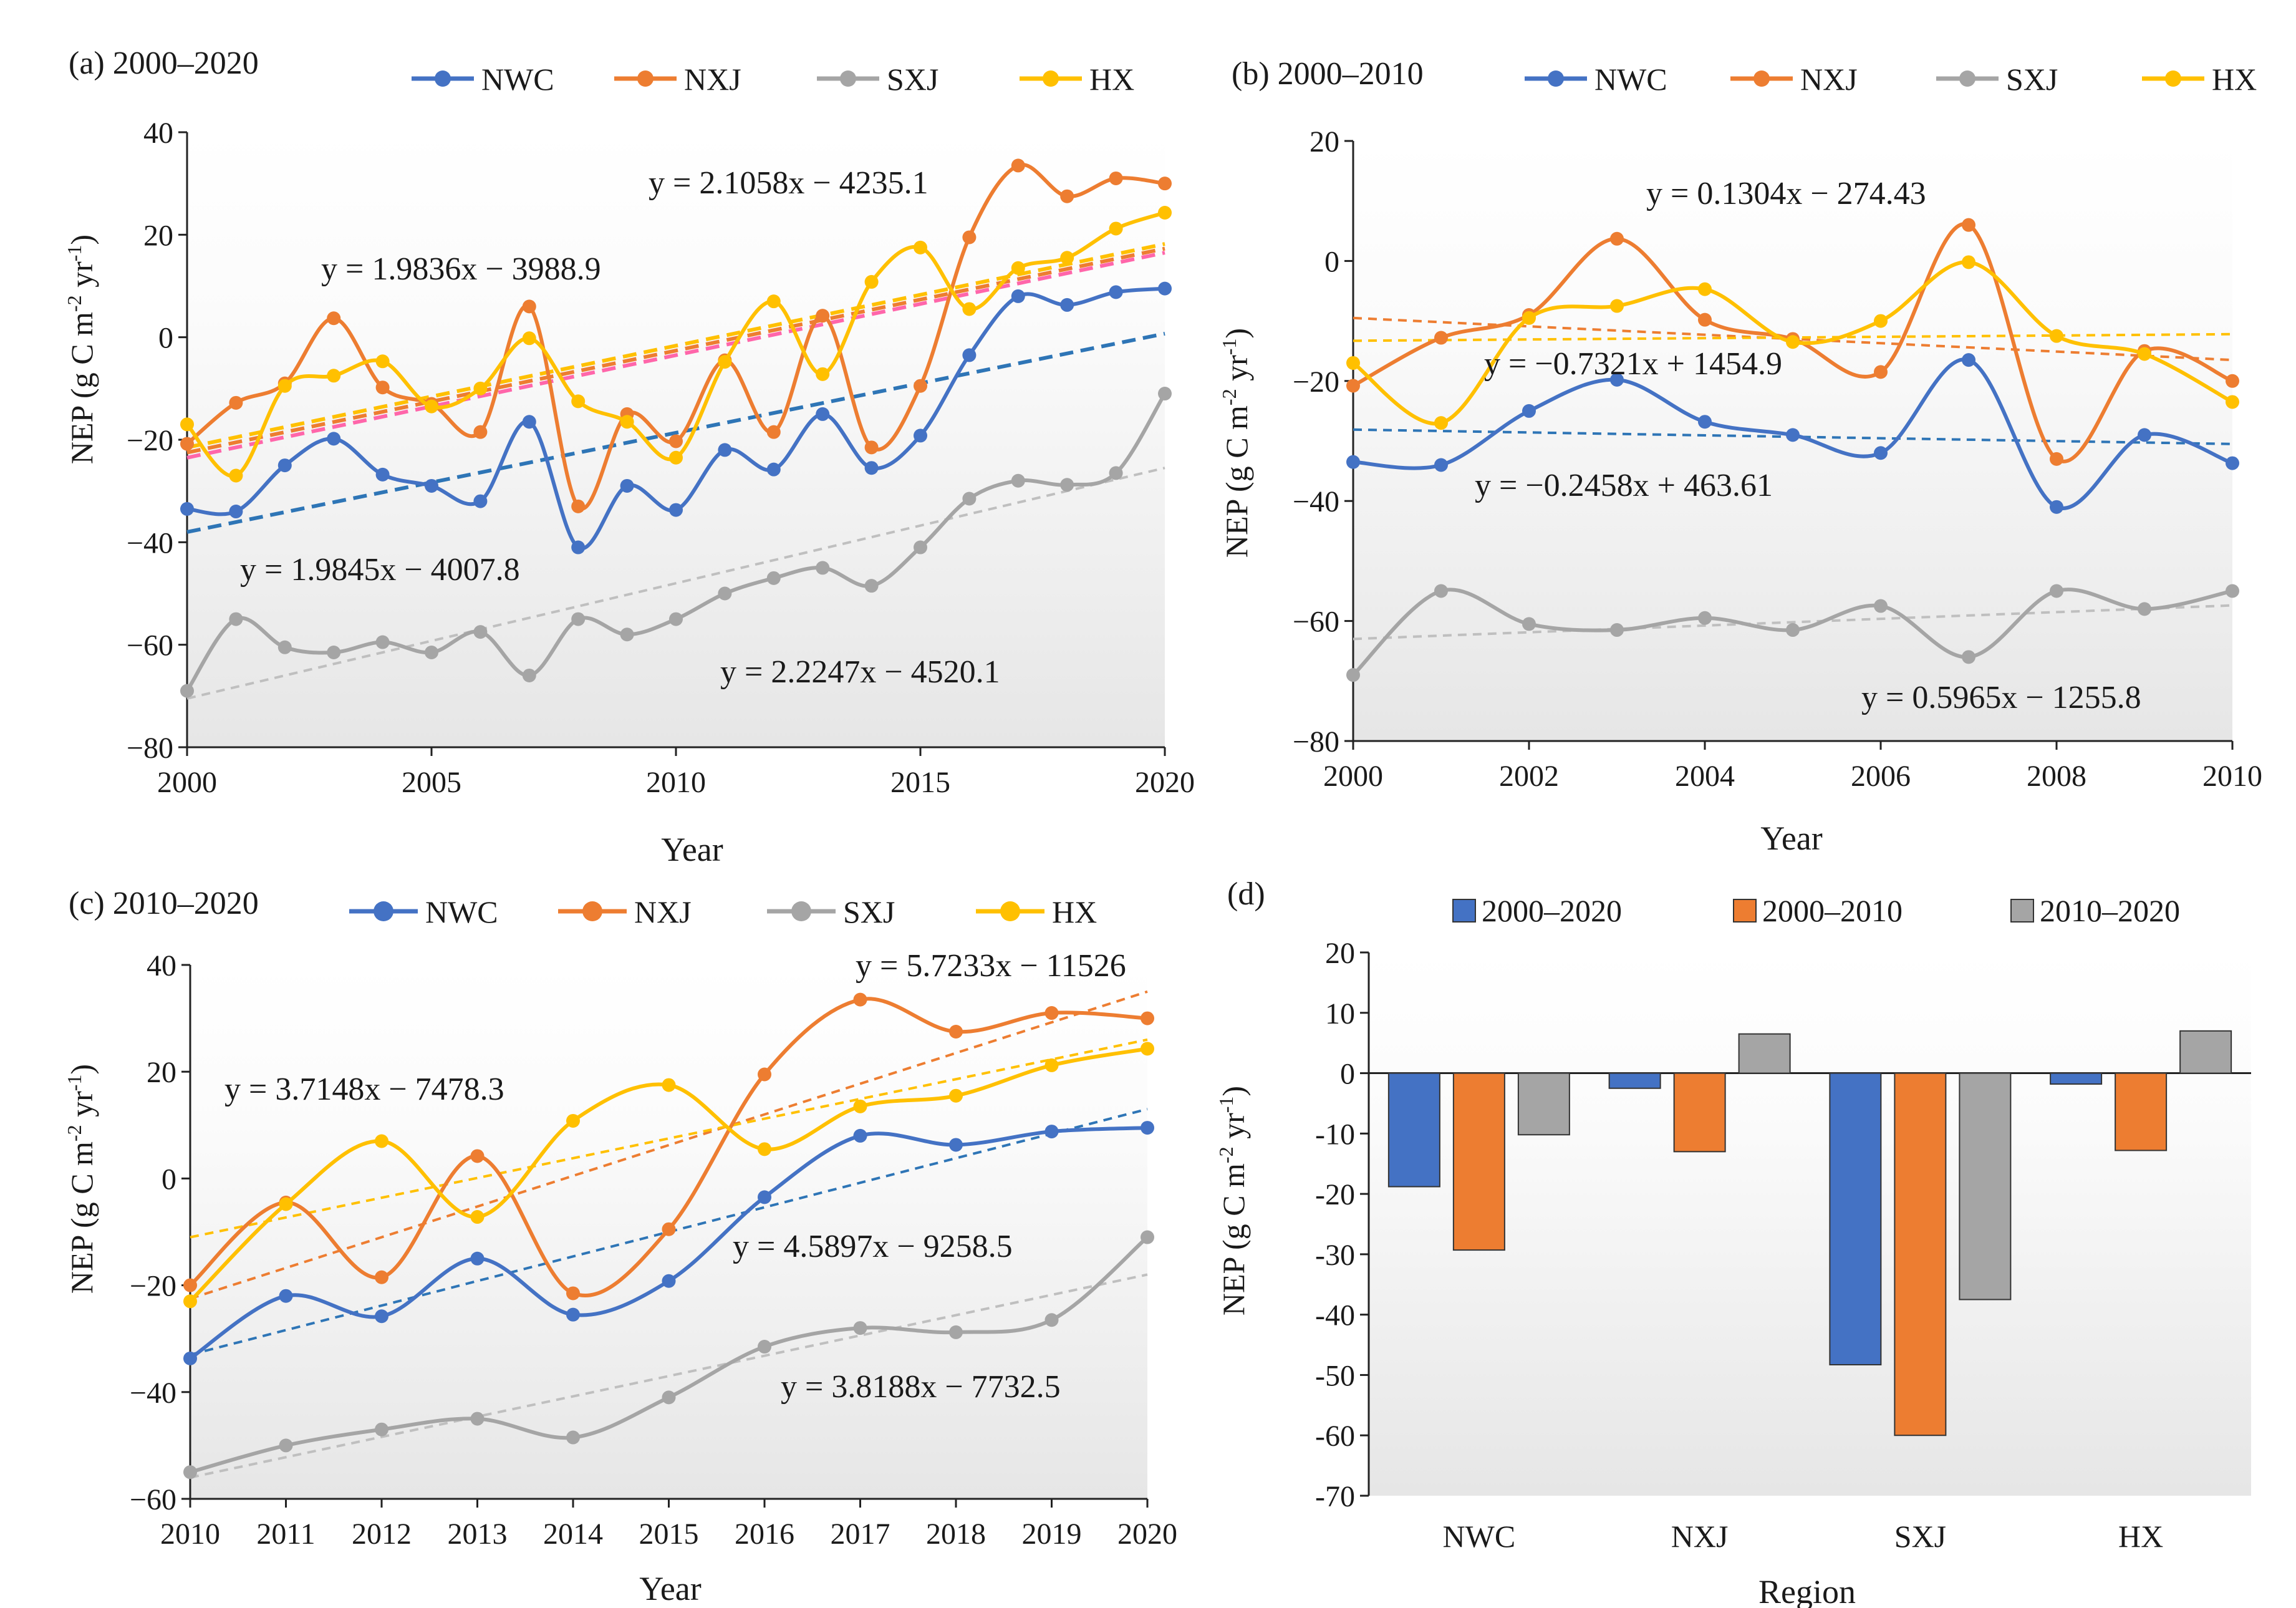 The image size is (2296, 1608). What do you see at coordinates (1165, 783) in the screenshot?
I see `x-tick-label: 2020` at bounding box center [1165, 783].